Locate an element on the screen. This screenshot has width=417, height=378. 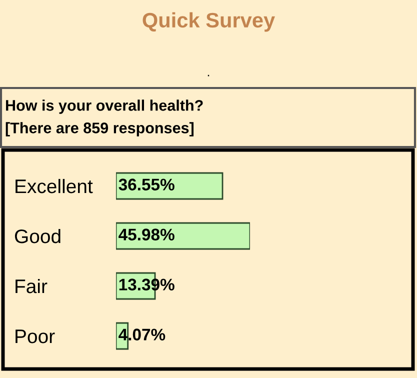
y-tick-label: Poor is located at coordinates (35, 337).